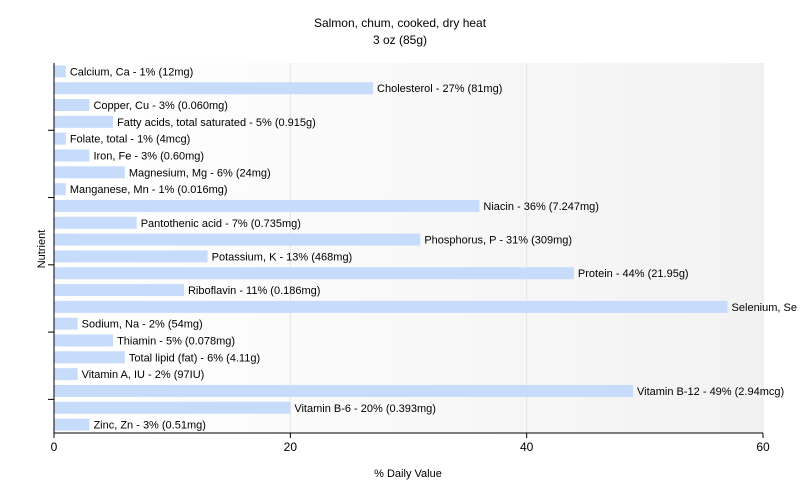 This screenshot has height=500, width=800. Describe the element at coordinates (408, 474) in the screenshot. I see `x-axis-label: % Daily Value` at that location.